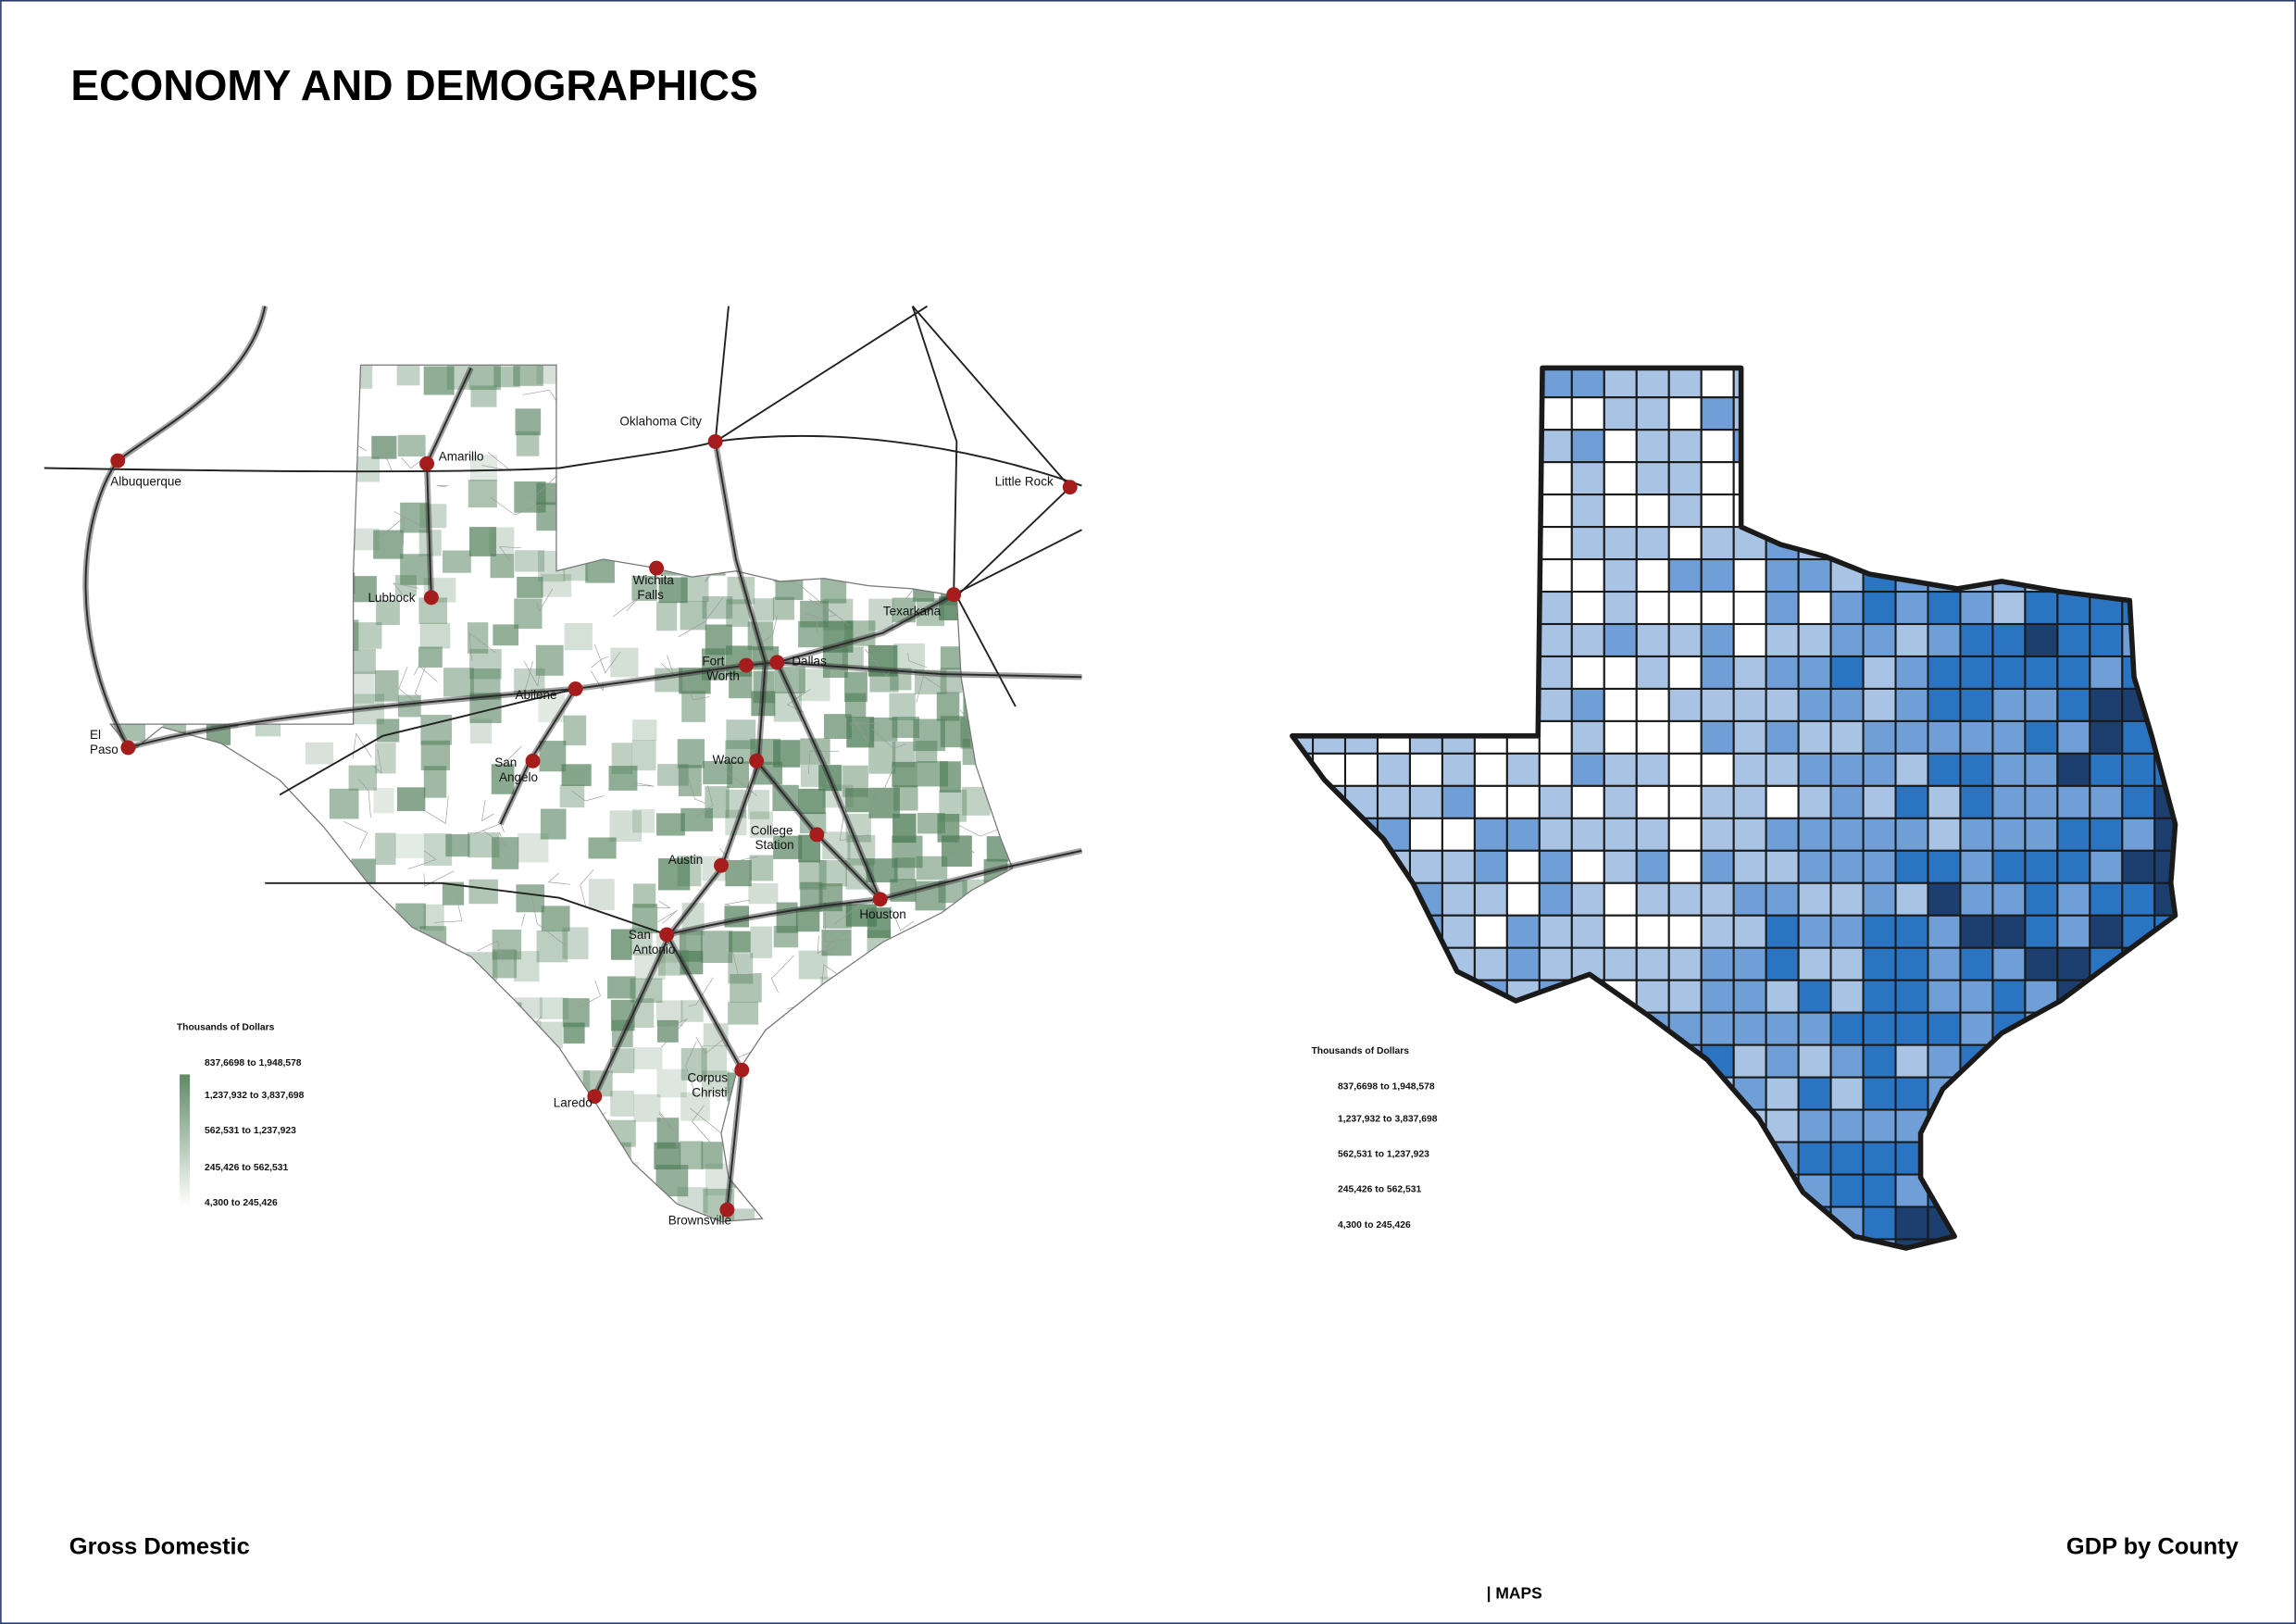 Image resolution: width=2296 pixels, height=1624 pixels. I want to click on highway, so click(427, 742).